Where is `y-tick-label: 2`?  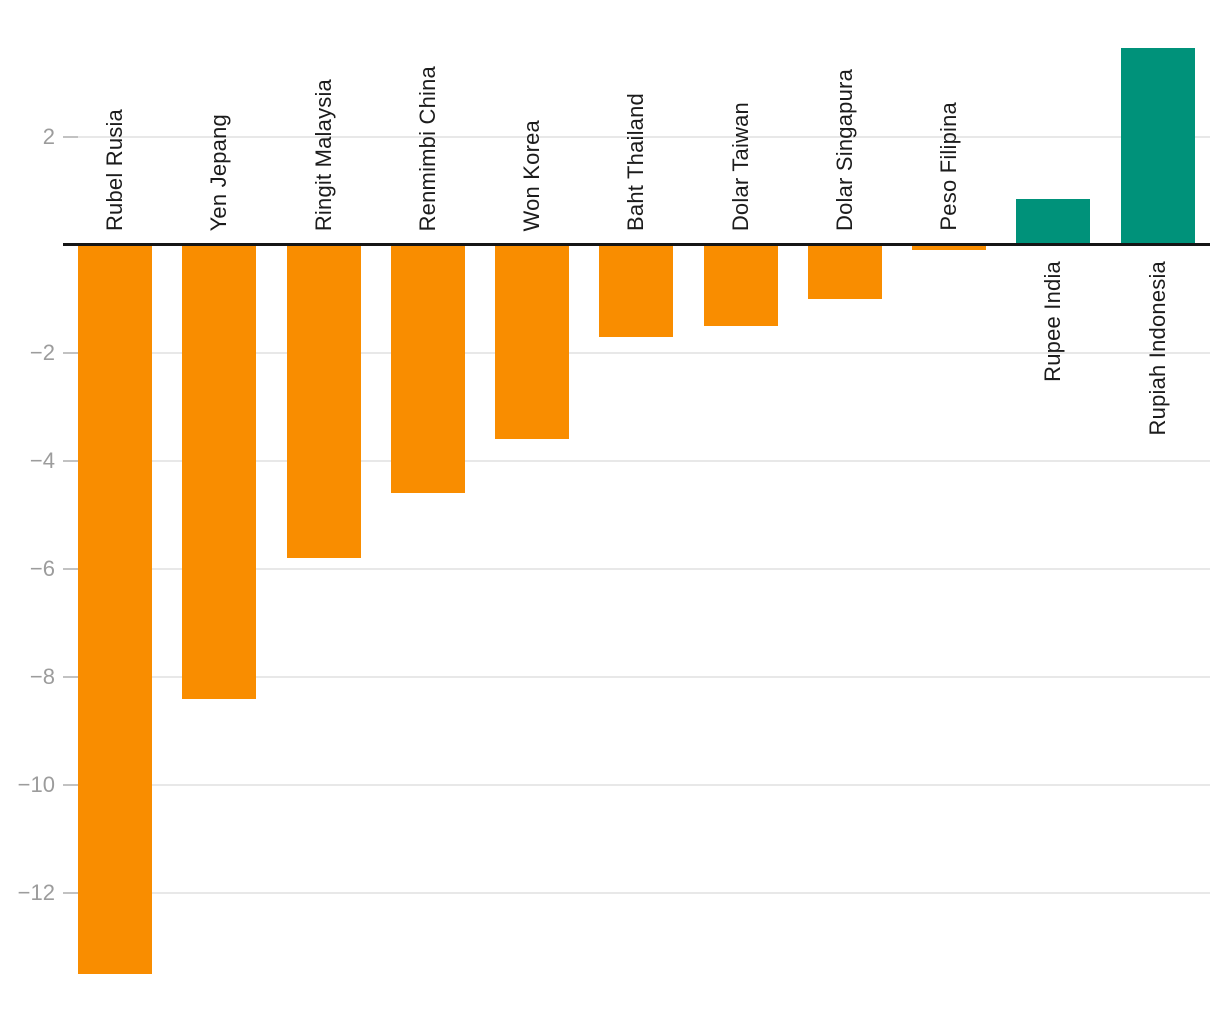 y-tick-label: 2 is located at coordinates (48, 136).